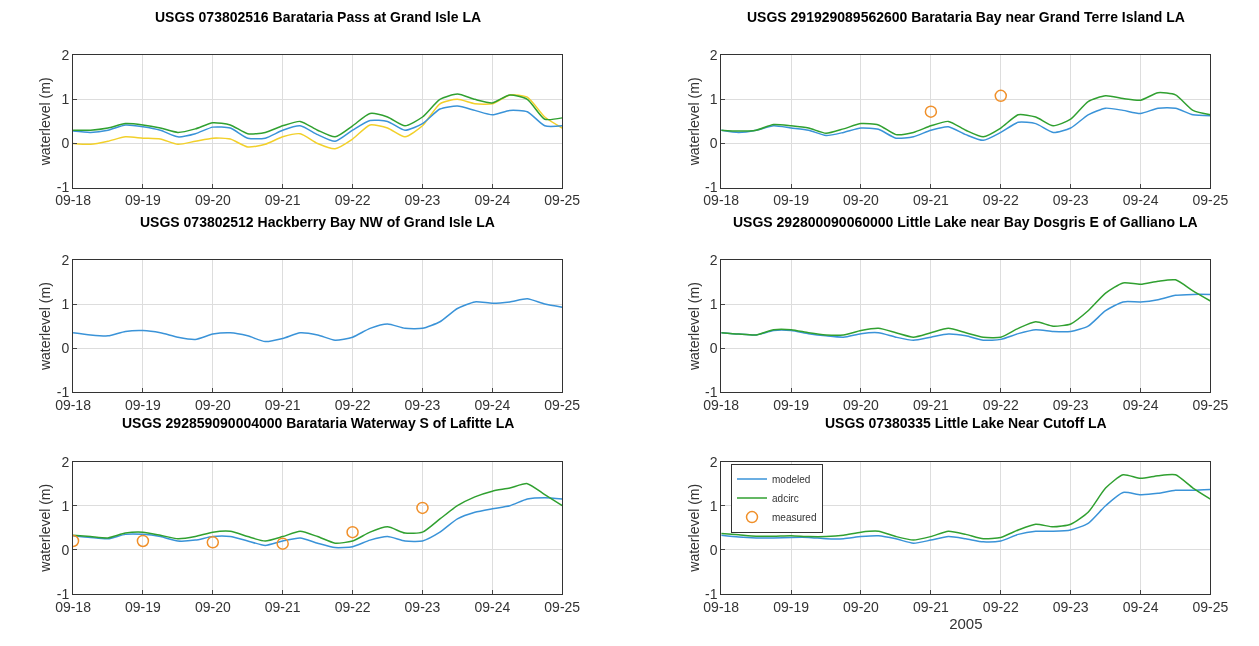 Image resolution: width=1259 pixels, height=646 pixels. I want to click on chart-title: USGS 073802512 Hackberry Bay NW of Grand Isle LA, so click(317, 222).